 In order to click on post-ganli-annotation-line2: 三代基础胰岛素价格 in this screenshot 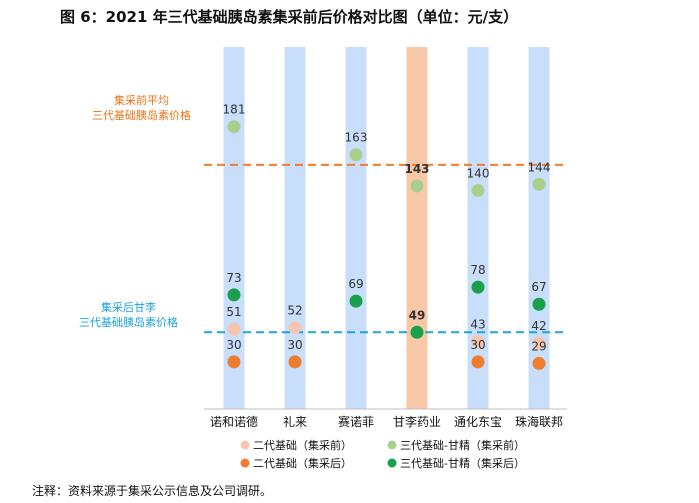, I will do `click(128, 322)`.